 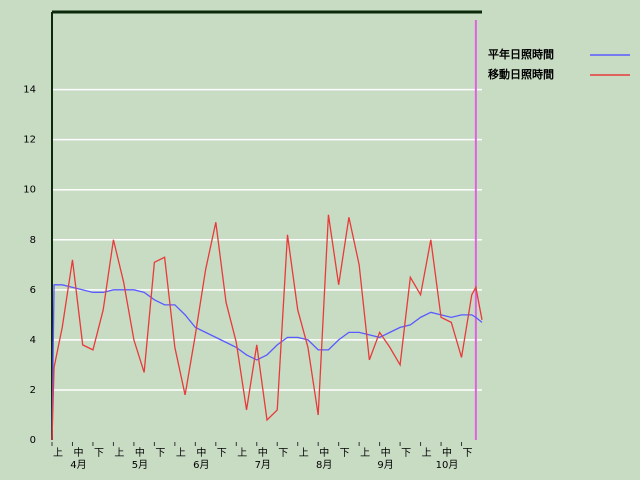 I want to click on y-tick-label: 4, so click(x=33, y=340).